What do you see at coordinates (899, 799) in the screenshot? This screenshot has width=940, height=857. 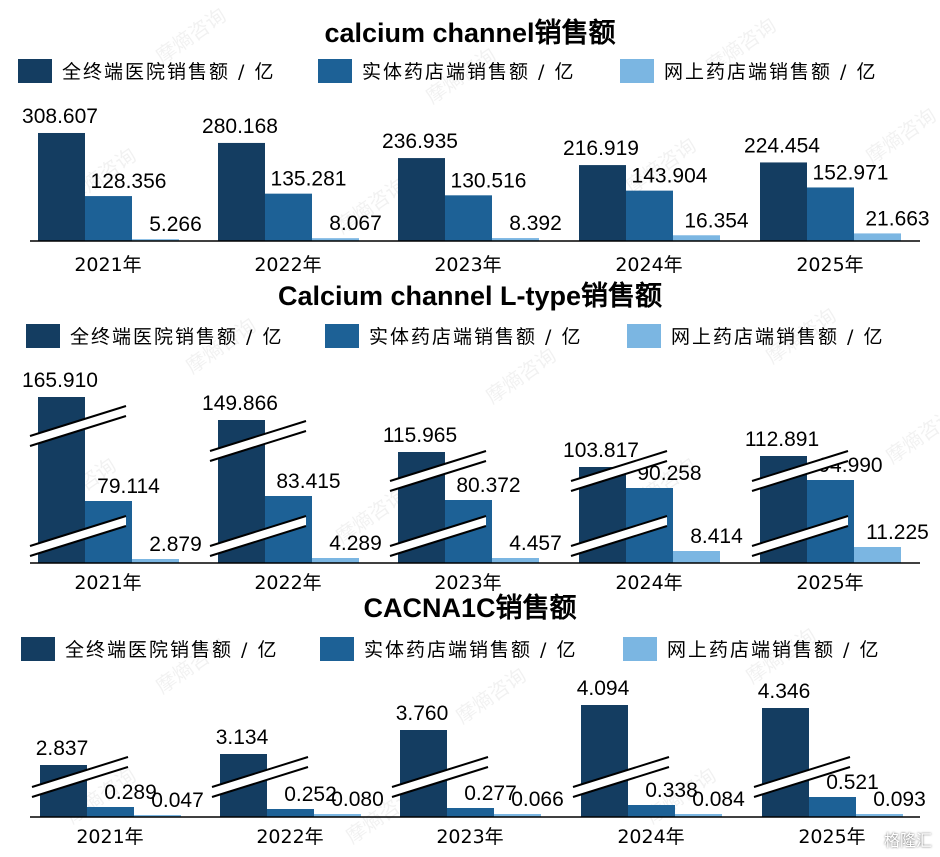 I see `data-label: 0.093` at bounding box center [899, 799].